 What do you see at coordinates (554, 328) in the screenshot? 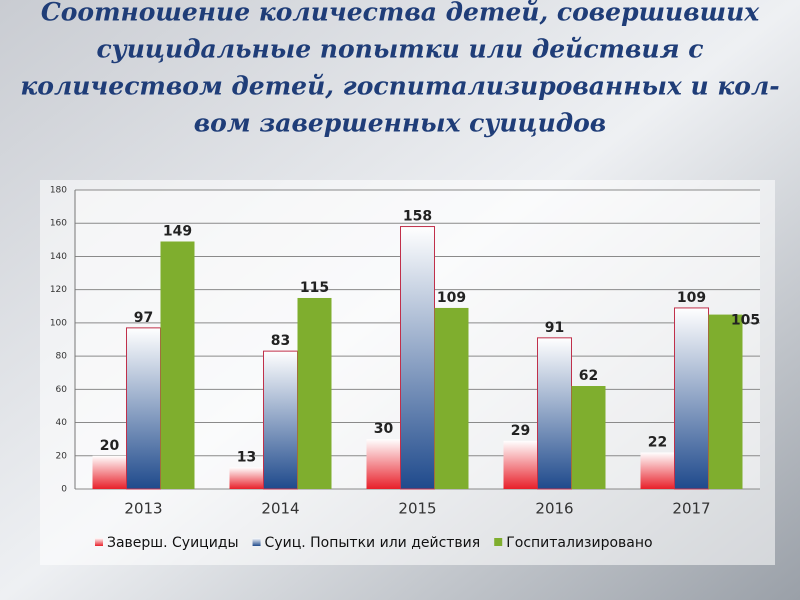
I see `value-label: 91` at bounding box center [554, 328].